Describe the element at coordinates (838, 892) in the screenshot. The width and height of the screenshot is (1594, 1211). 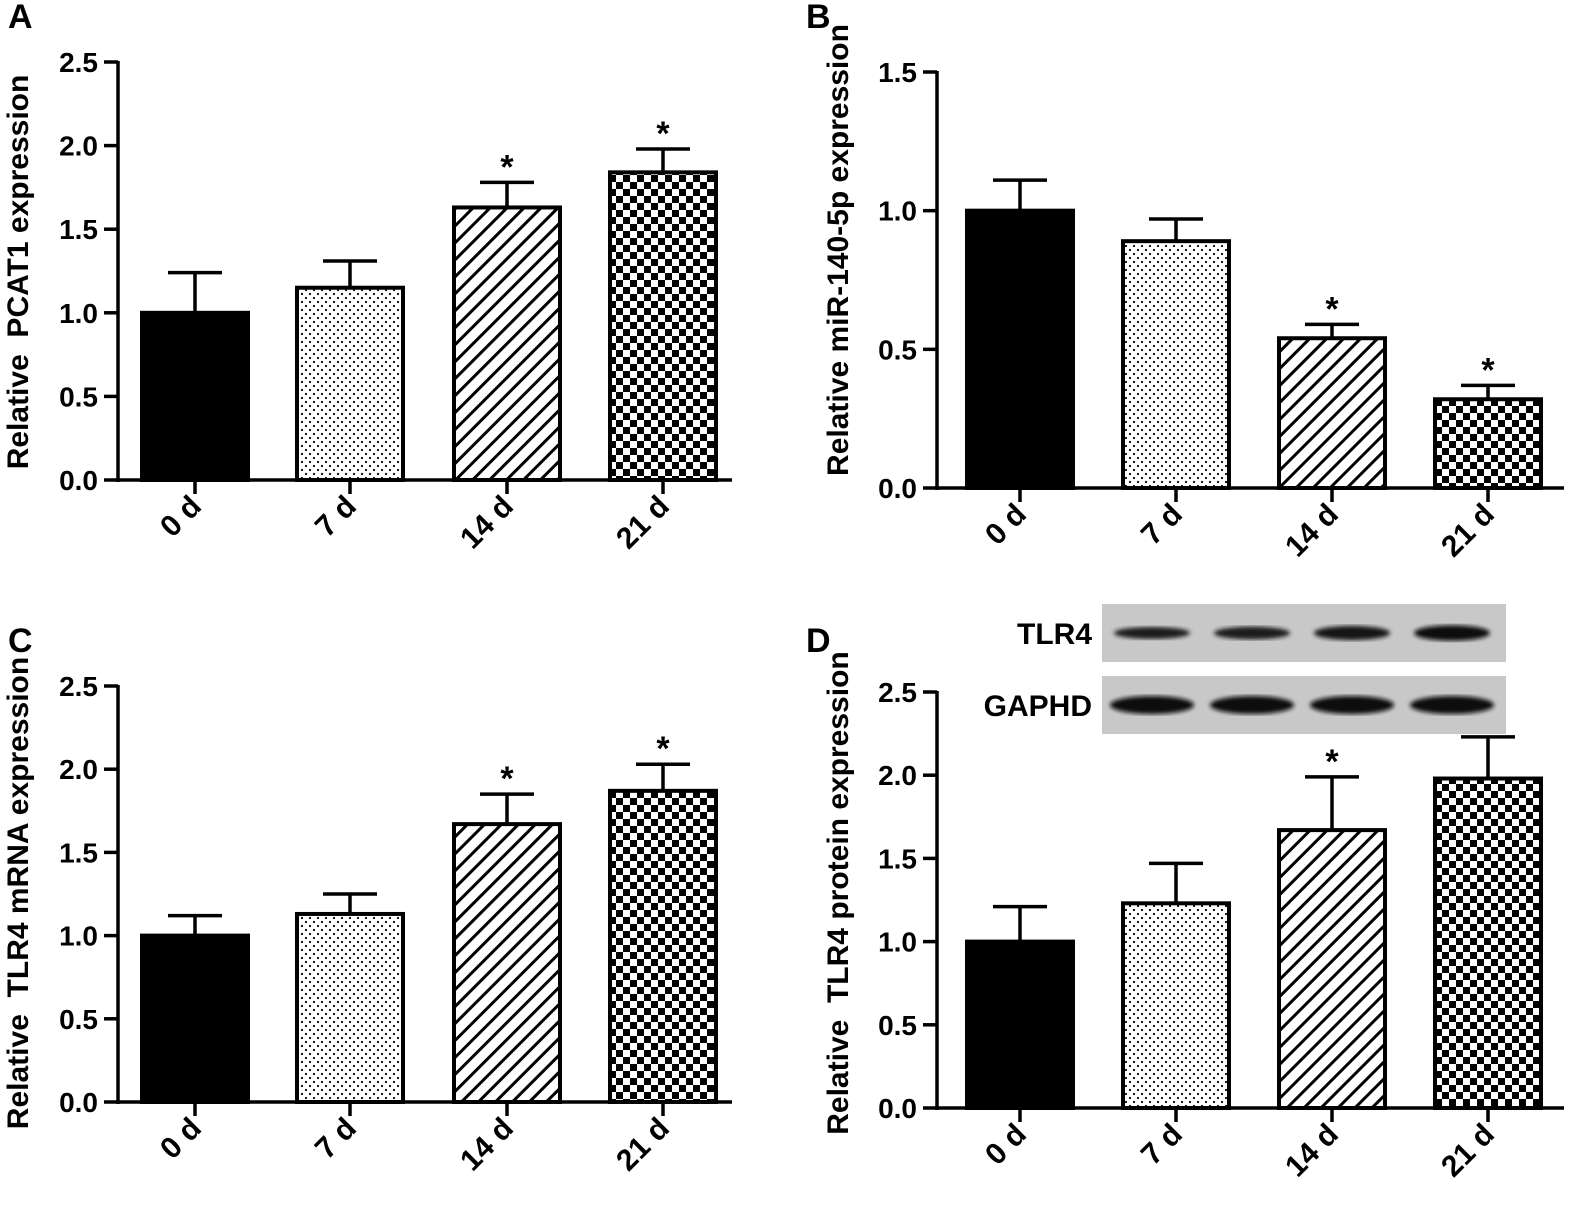
I see `y-axis-label: Relative TLR4 protein expression` at that location.